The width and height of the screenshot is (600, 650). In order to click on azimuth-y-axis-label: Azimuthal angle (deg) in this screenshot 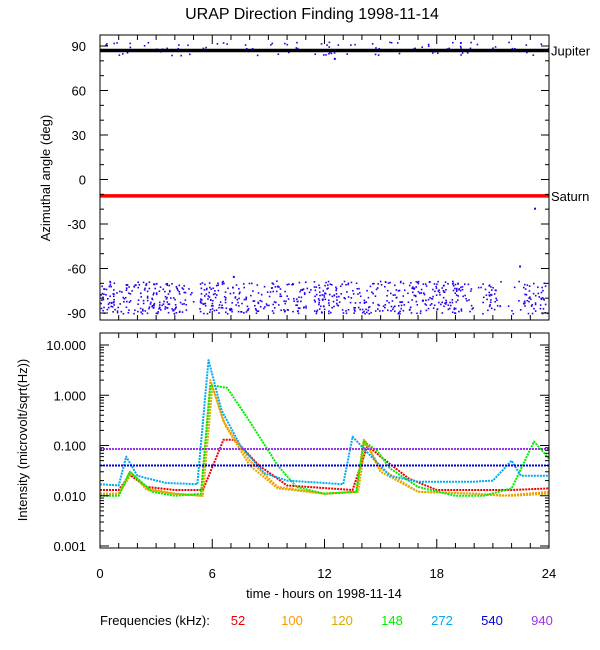, I will do `click(45, 178)`.